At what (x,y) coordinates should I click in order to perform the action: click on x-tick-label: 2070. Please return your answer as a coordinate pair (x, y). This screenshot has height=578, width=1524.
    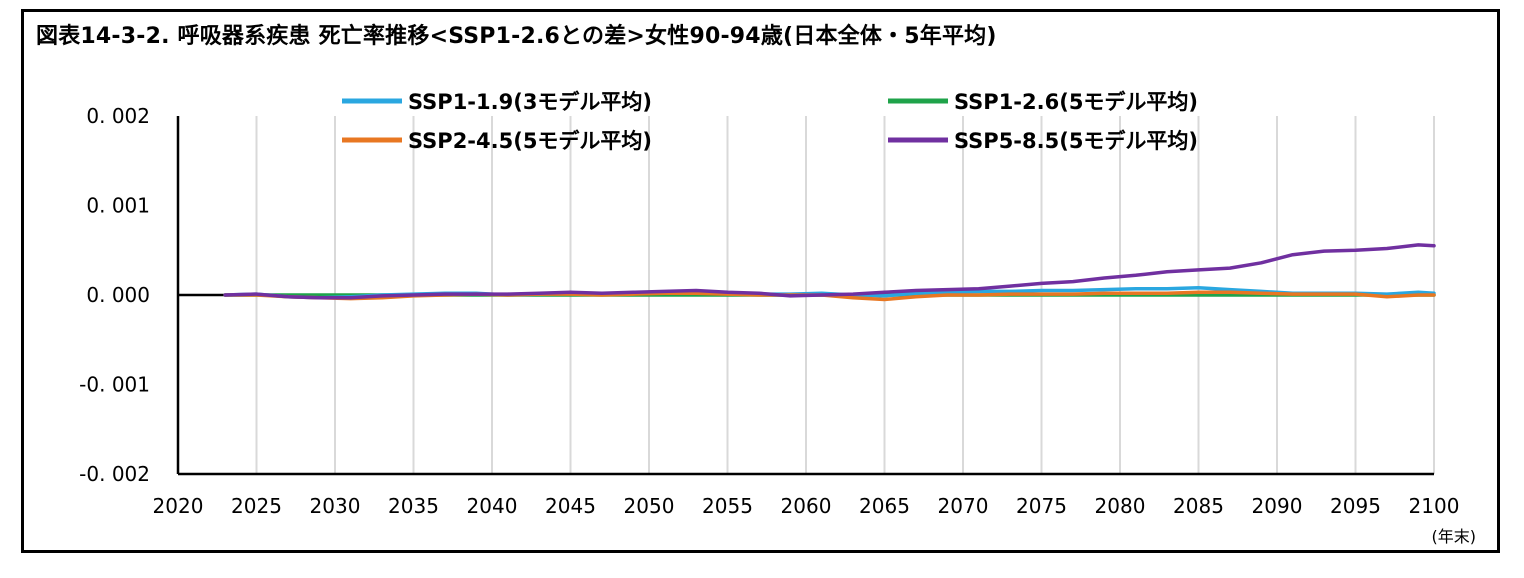
    Looking at the image, I should click on (963, 506).